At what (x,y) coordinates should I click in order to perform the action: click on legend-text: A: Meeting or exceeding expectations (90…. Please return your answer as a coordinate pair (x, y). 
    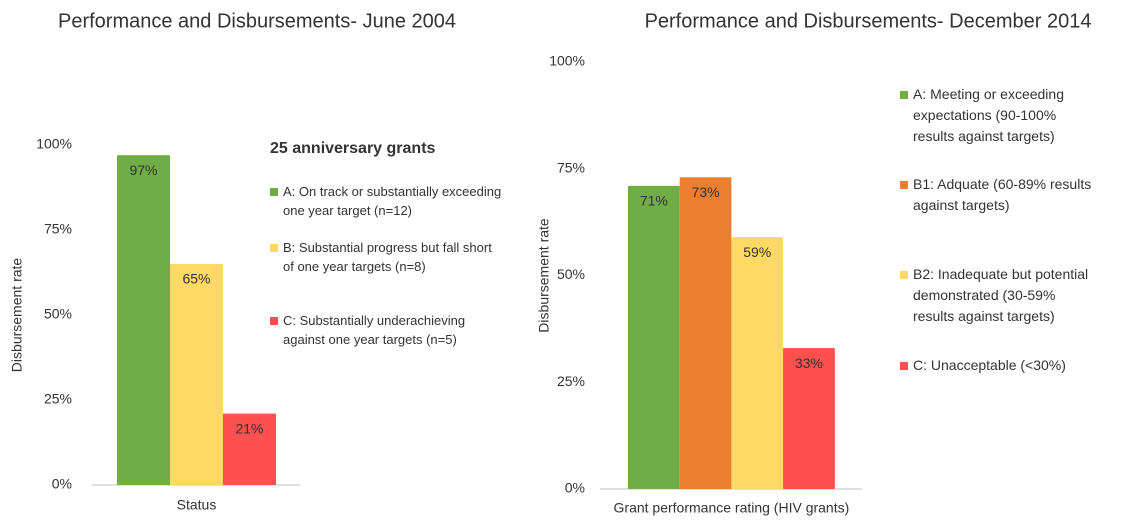
    Looking at the image, I should click on (988, 115).